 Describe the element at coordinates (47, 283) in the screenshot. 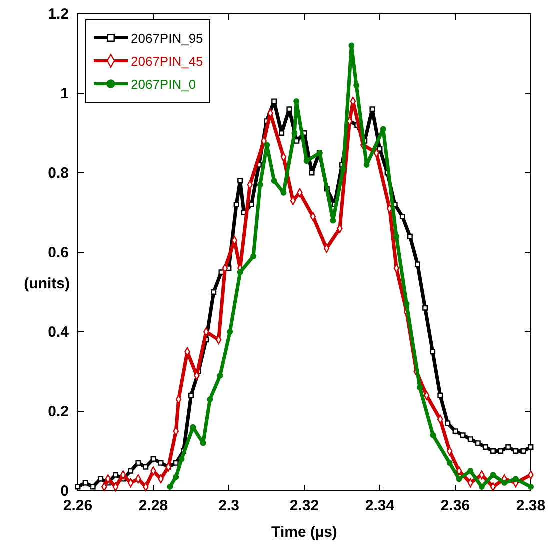

I see `y-axis-title: (units)` at that location.